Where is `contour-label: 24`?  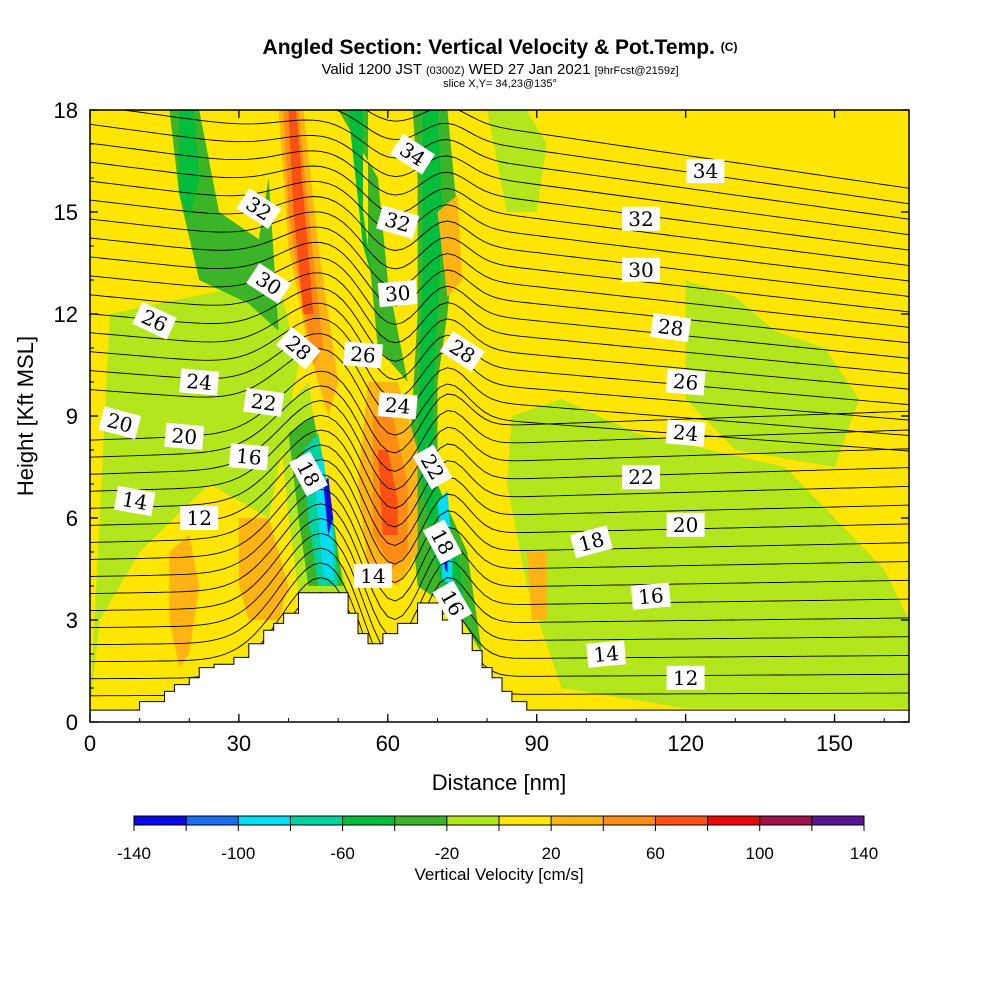
contour-label: 24 is located at coordinates (685, 433).